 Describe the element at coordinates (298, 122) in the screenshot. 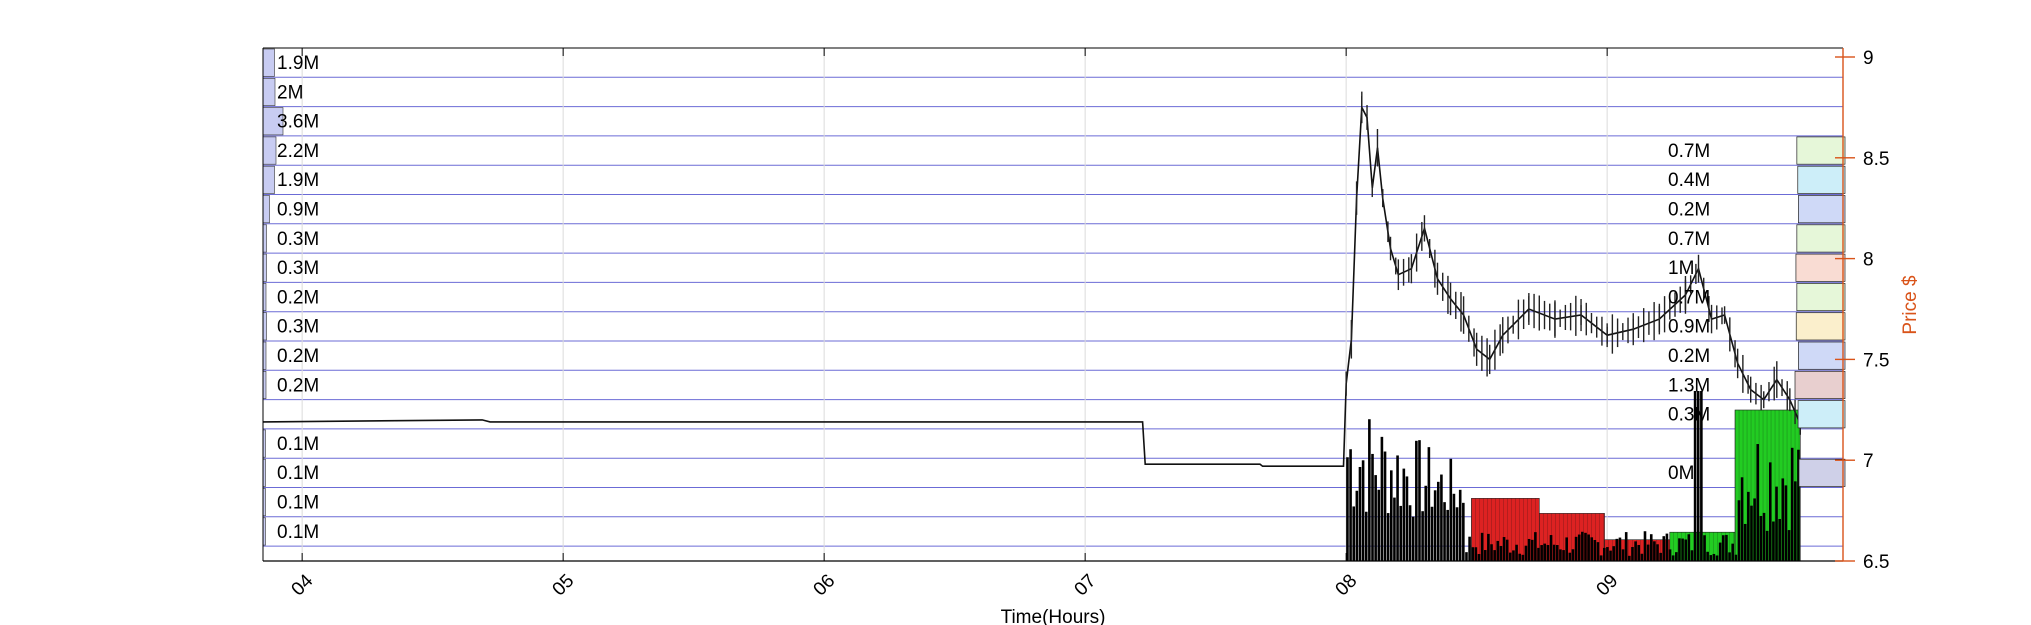

I see `profile-label-left: 3.6M` at that location.